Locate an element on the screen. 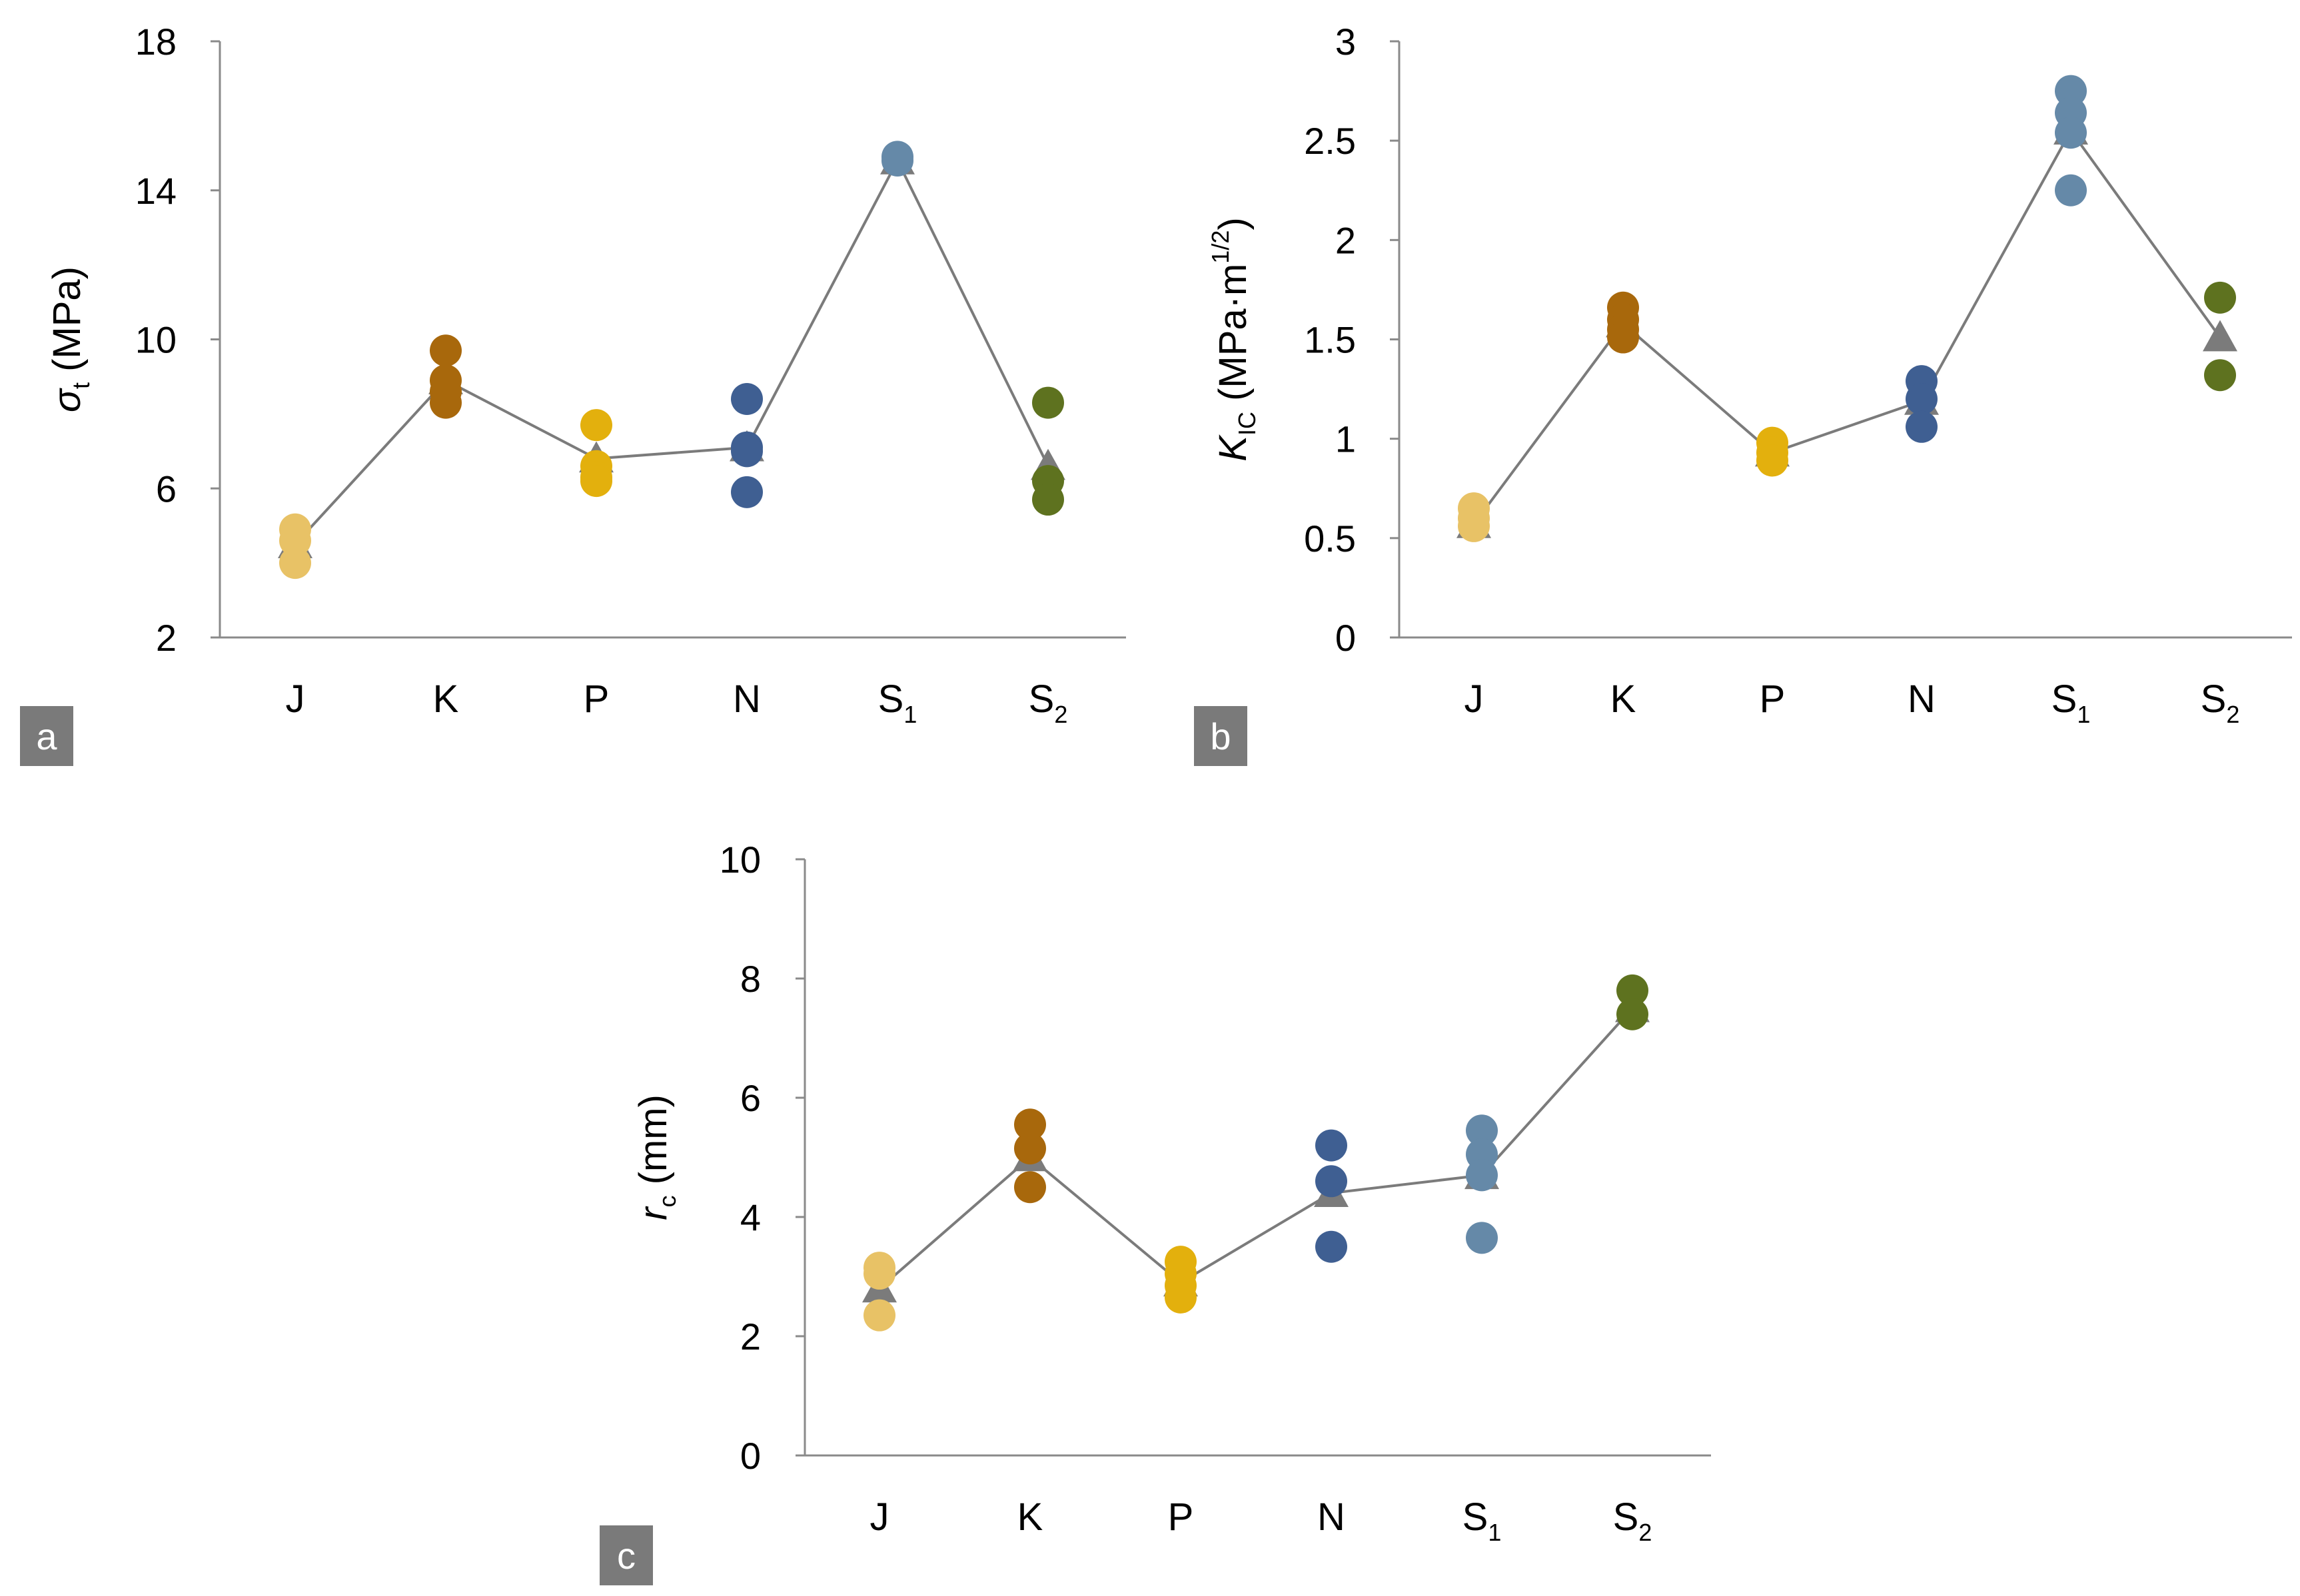  y-tick-label: 2.5 is located at coordinates (1330, 141).